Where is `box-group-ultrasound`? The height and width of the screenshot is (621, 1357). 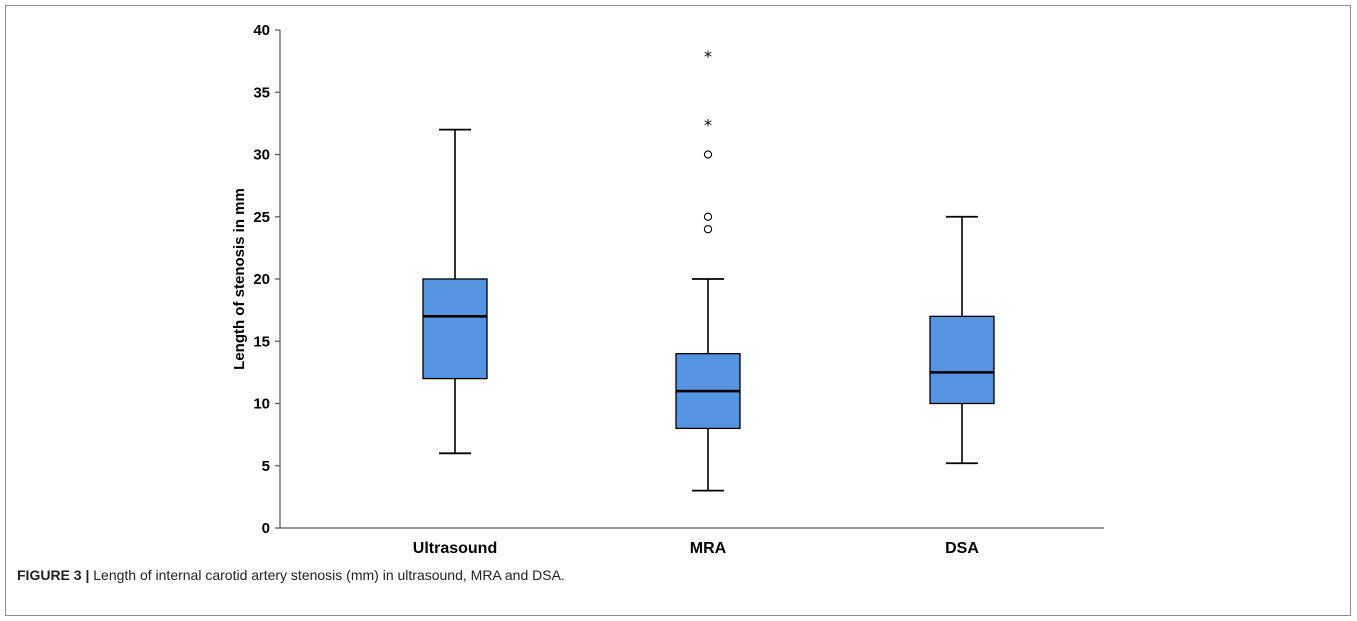
box-group-ultrasound is located at coordinates (455, 291).